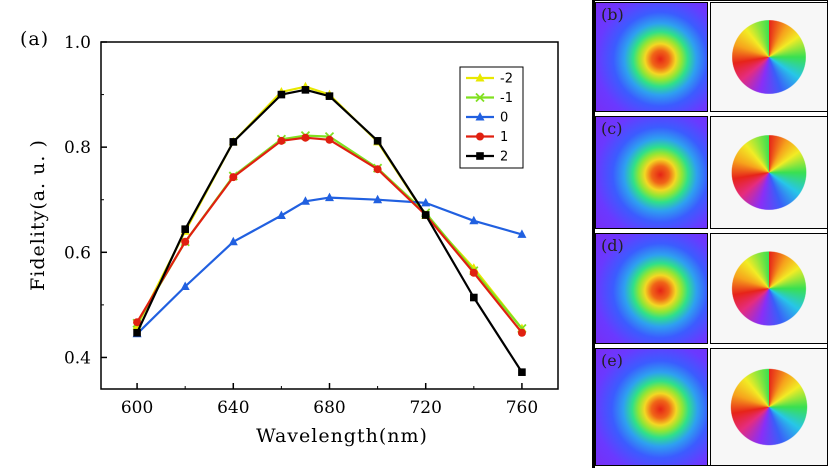 This screenshot has width=830, height=468. What do you see at coordinates (769, 172) in the screenshot?
I see `panel-c-phase` at bounding box center [769, 172].